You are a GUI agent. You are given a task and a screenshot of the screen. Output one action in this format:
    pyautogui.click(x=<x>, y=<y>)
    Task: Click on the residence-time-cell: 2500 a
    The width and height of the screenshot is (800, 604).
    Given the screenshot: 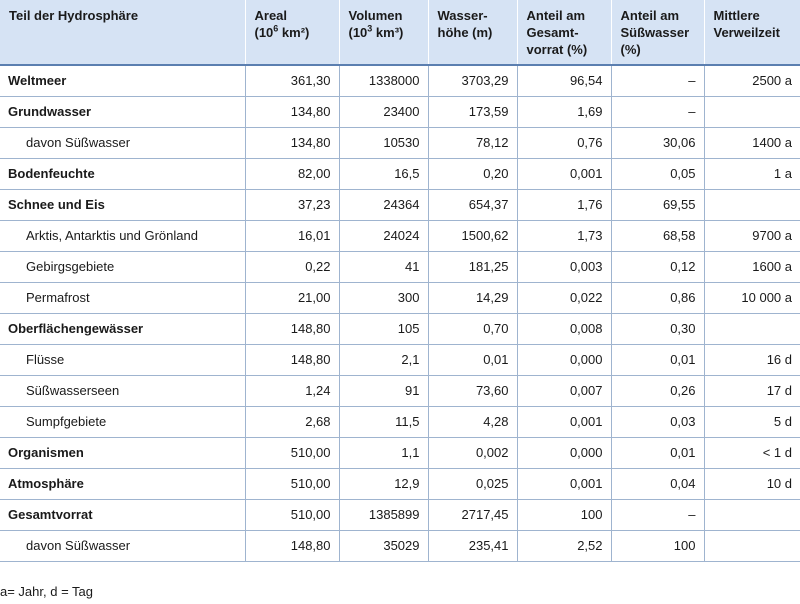 What is the action you would take?
    pyautogui.click(x=751, y=81)
    